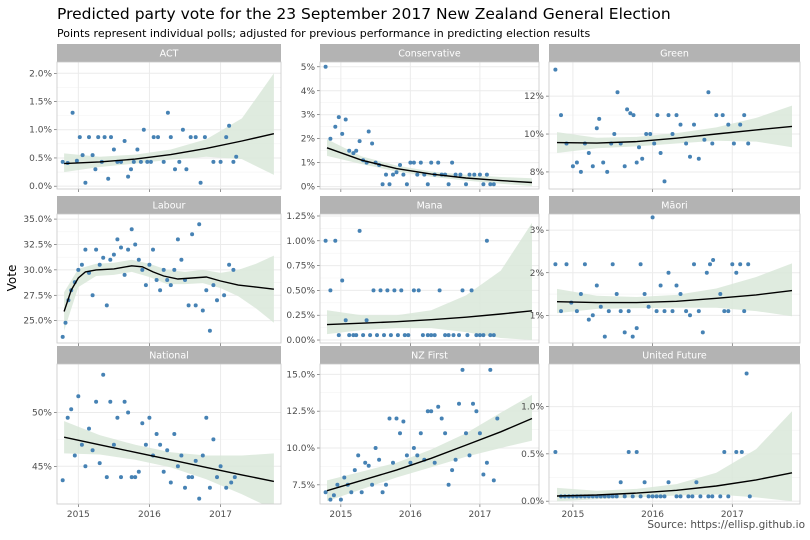 The height and width of the screenshot is (540, 810). I want to click on x-tick-label: 2015, so click(78, 515).